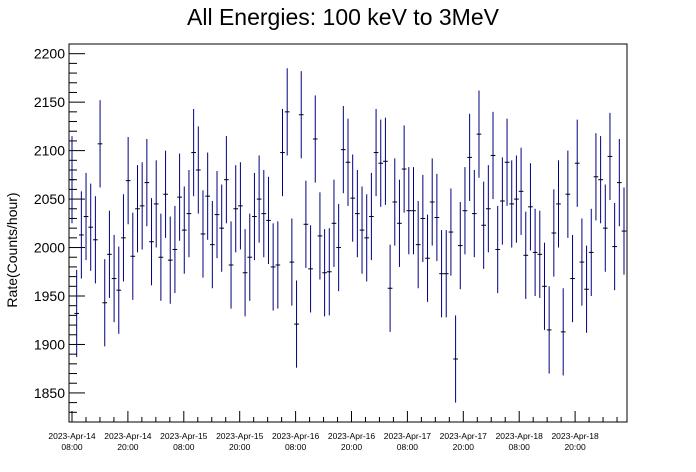 The width and height of the screenshot is (696, 472). Describe the element at coordinates (49, 102) in the screenshot. I see `y-tick-label: 2150` at that location.